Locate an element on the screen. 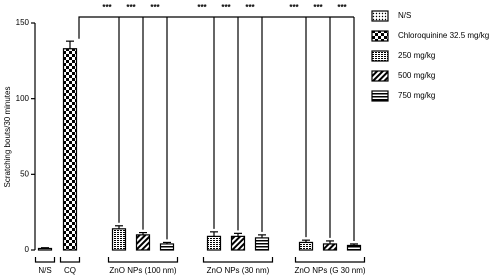  y-tick-label: 50 is located at coordinates (24, 173).